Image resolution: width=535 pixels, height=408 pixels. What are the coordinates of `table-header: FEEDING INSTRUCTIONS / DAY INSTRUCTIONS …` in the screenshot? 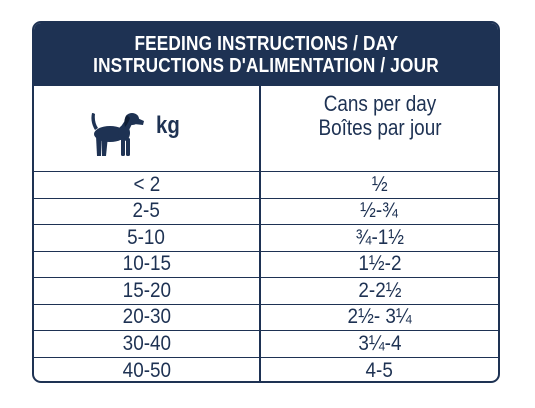 It's located at (266, 54).